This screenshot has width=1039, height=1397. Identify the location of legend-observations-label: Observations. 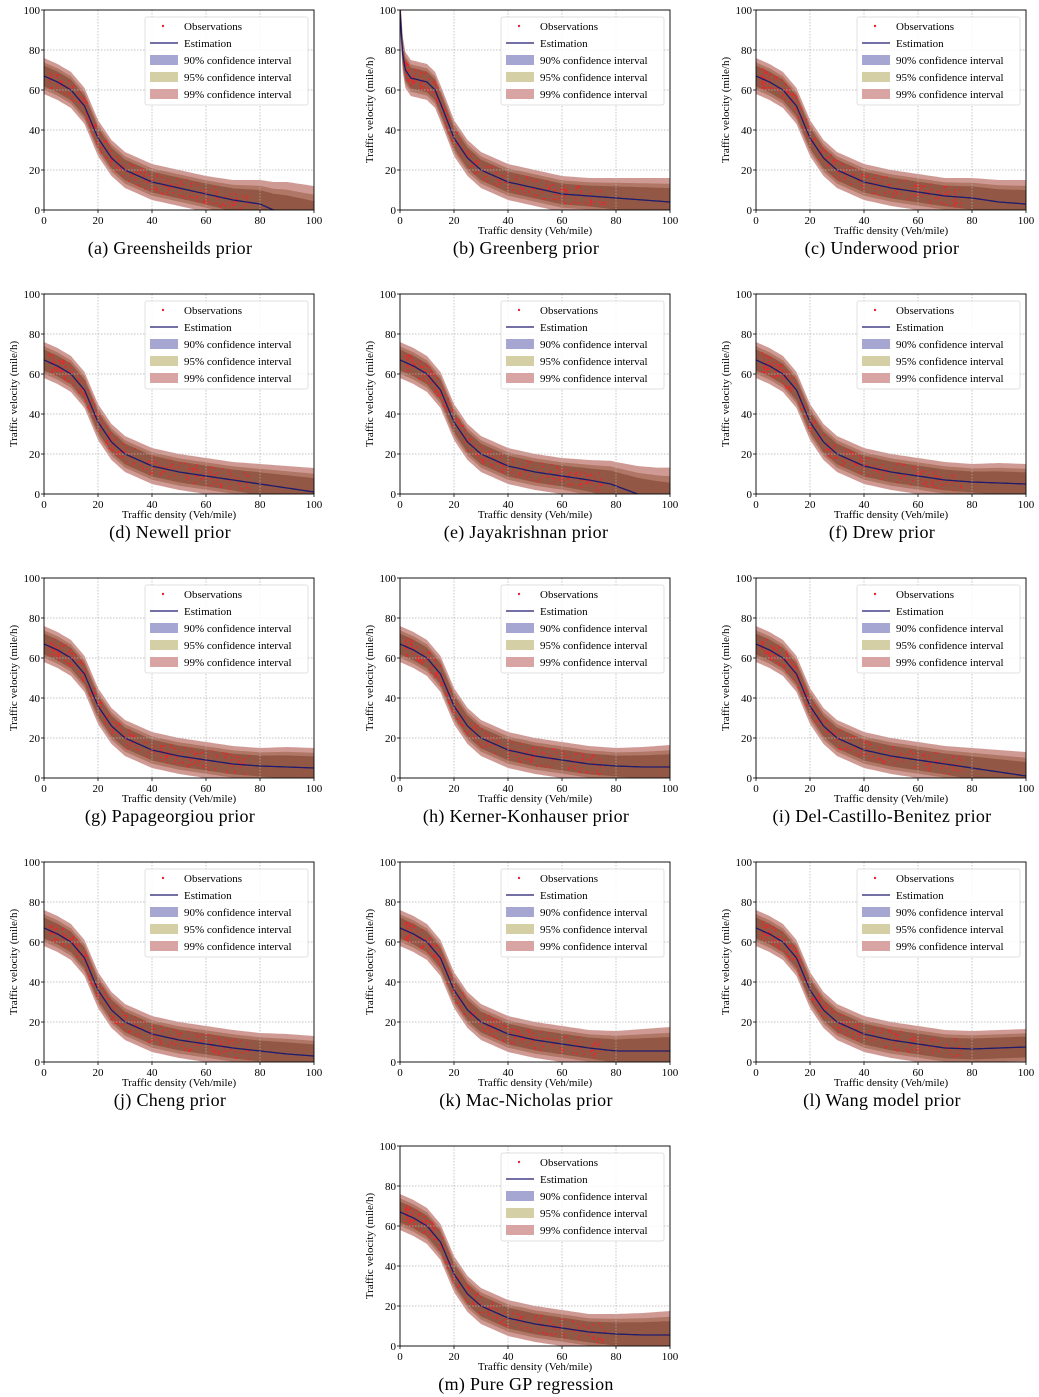
(569, 311).